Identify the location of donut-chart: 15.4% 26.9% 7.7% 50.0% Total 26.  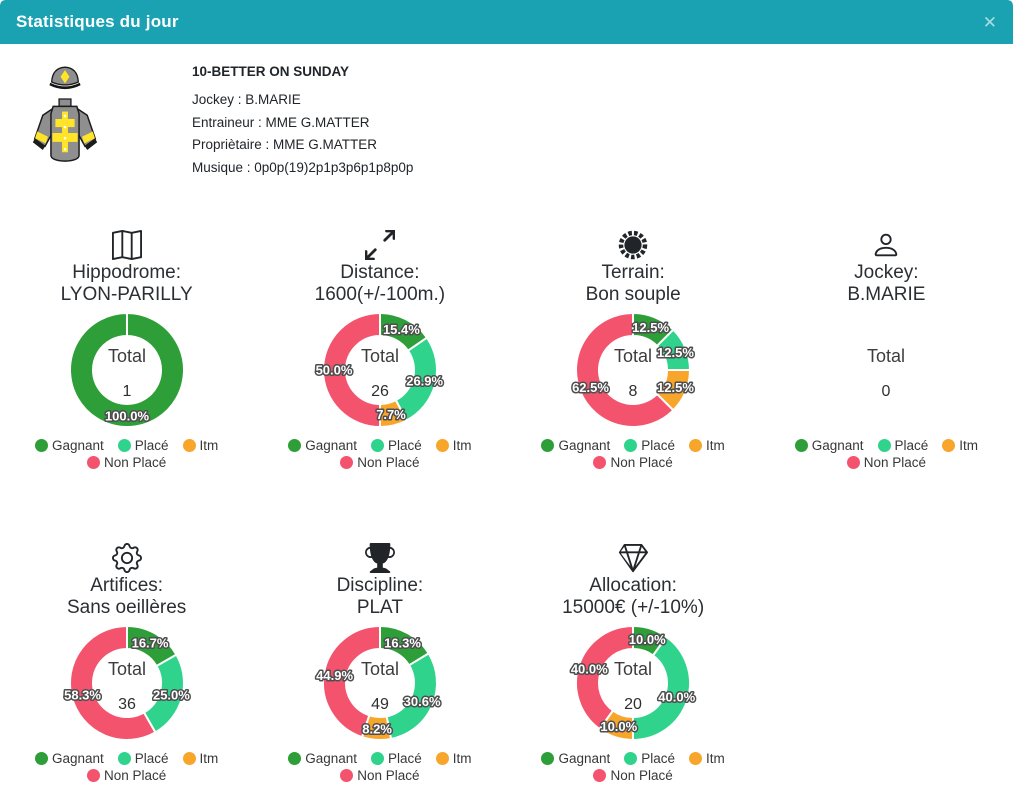
(379, 370).